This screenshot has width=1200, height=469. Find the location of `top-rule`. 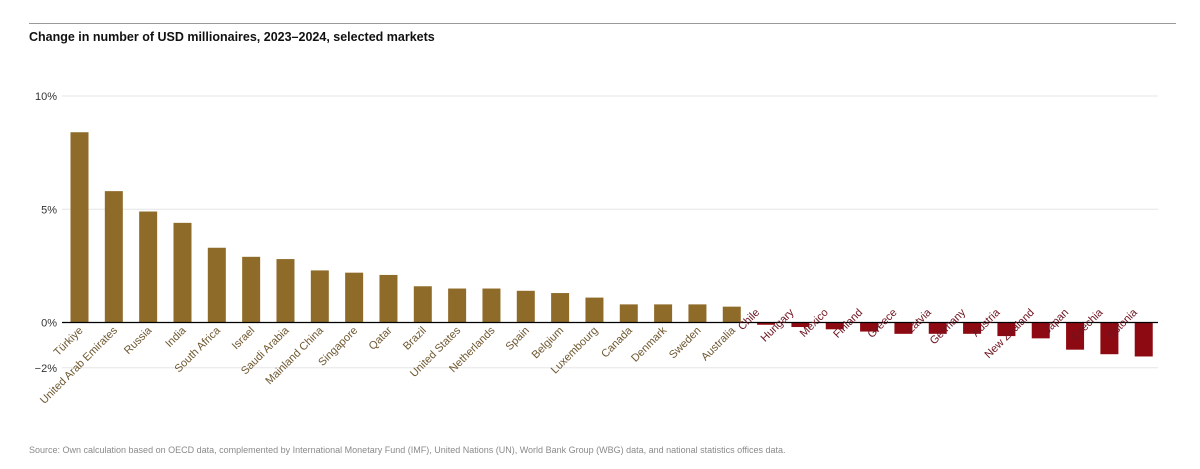

top-rule is located at coordinates (602, 23).